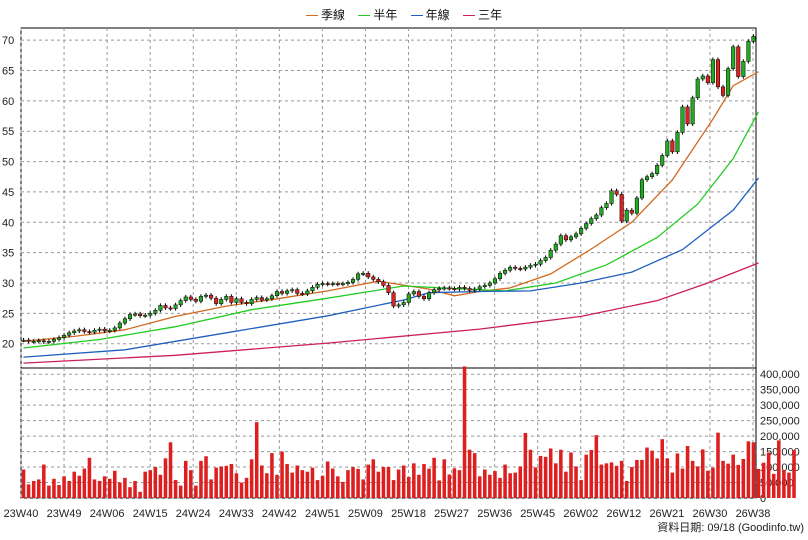  What do you see at coordinates (8, 284) in the screenshot?
I see `price-tick-label: 30` at bounding box center [8, 284].